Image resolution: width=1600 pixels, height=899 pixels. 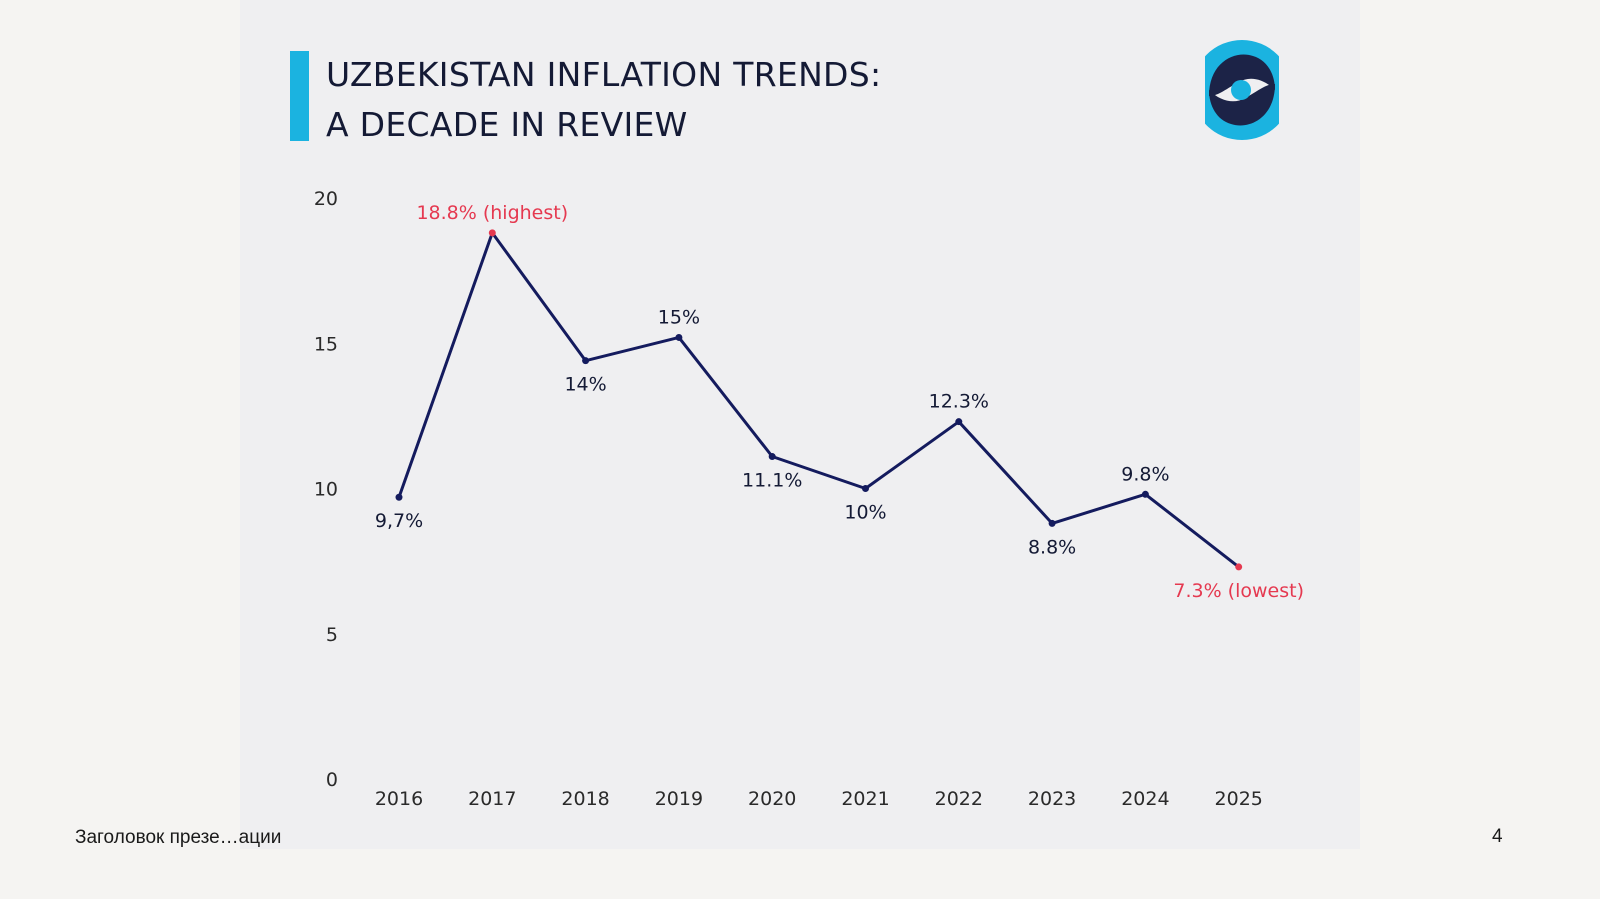 I want to click on y-axis-ticks: 0 5 10 15 20, so click(x=326, y=489).